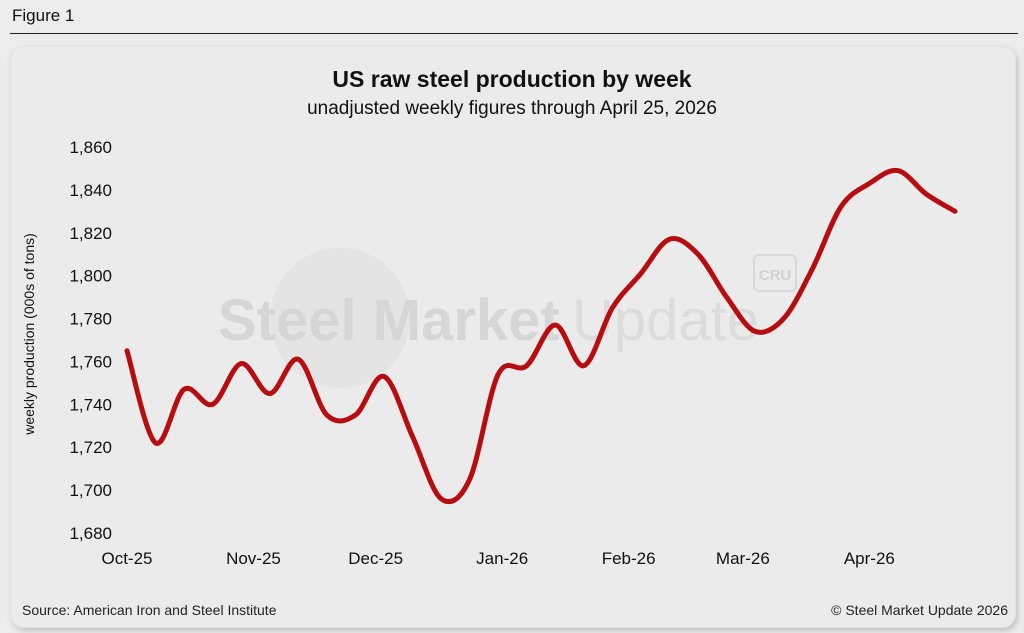 Image resolution: width=1024 pixels, height=633 pixels. I want to click on y-tick-label: 1,680, so click(90, 533).